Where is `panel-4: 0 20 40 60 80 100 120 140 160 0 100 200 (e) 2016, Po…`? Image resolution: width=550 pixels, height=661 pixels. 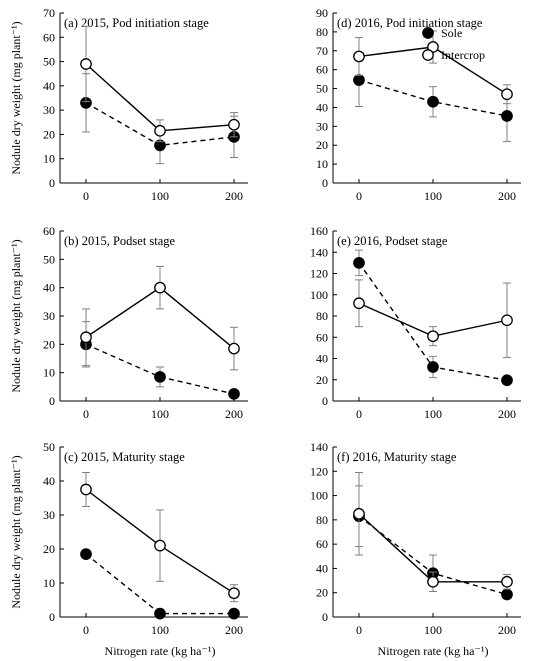 panel-4: 0 20 40 60 80 100 120 140 160 0 100 200 (e) 2016, Po… is located at coordinates (415, 322).